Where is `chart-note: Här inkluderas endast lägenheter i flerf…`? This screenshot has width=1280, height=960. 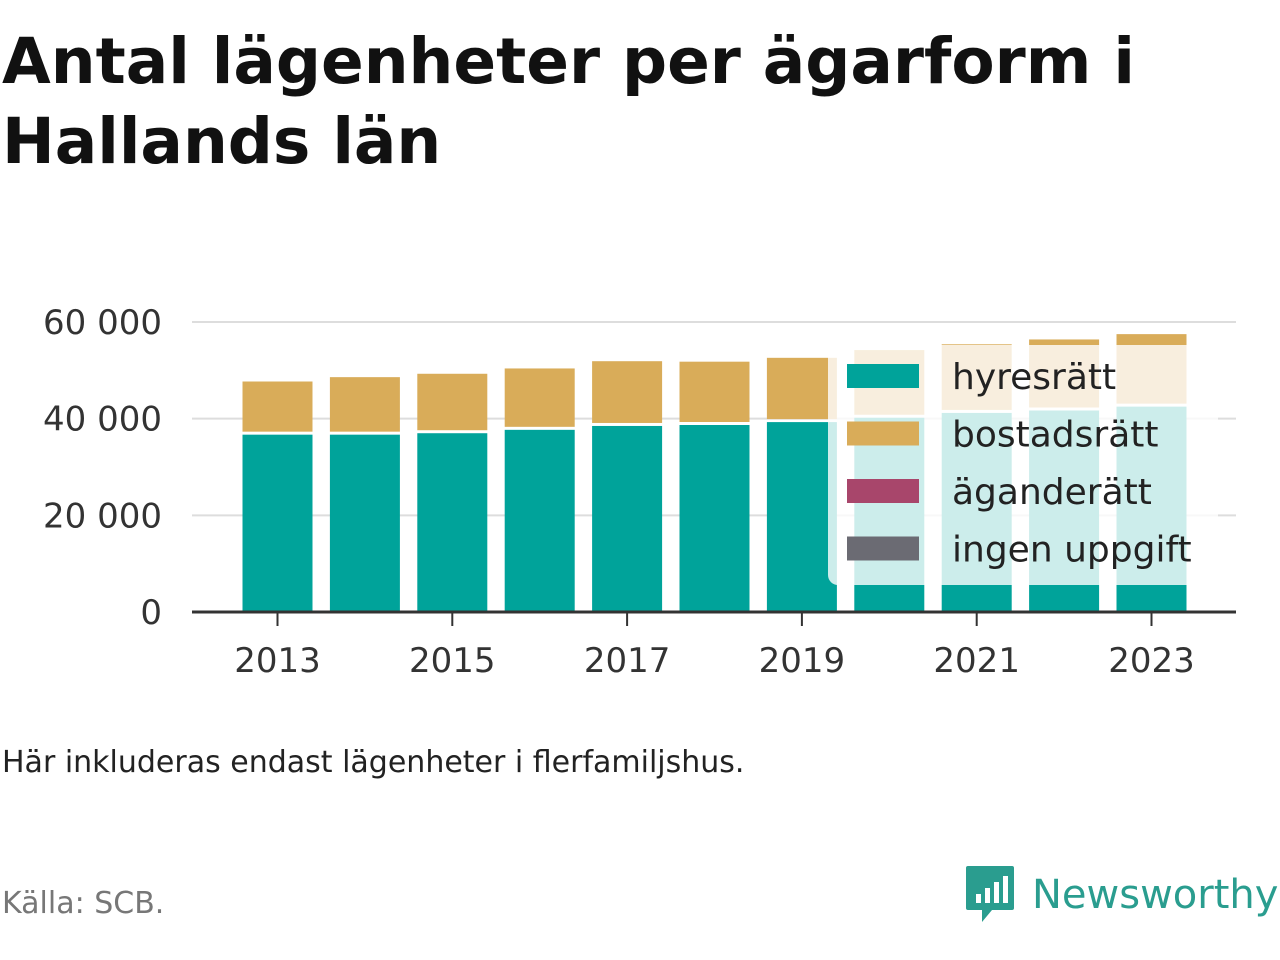 chart-note: Här inkluderas endast lägenheter i flerf… is located at coordinates (373, 762).